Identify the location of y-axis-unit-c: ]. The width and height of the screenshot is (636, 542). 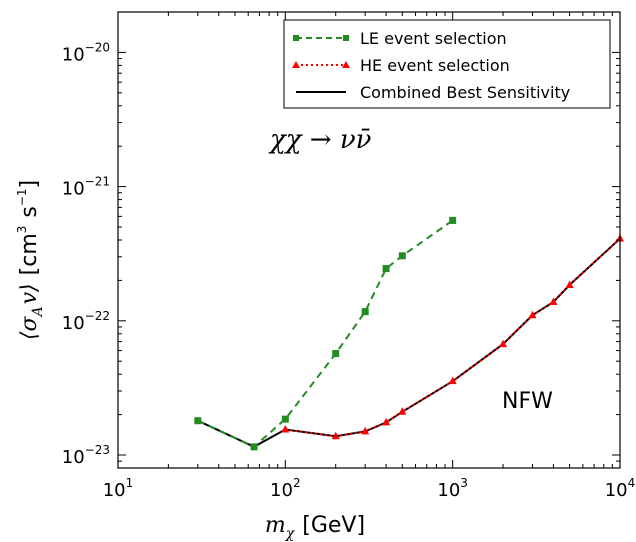
(29, 184).